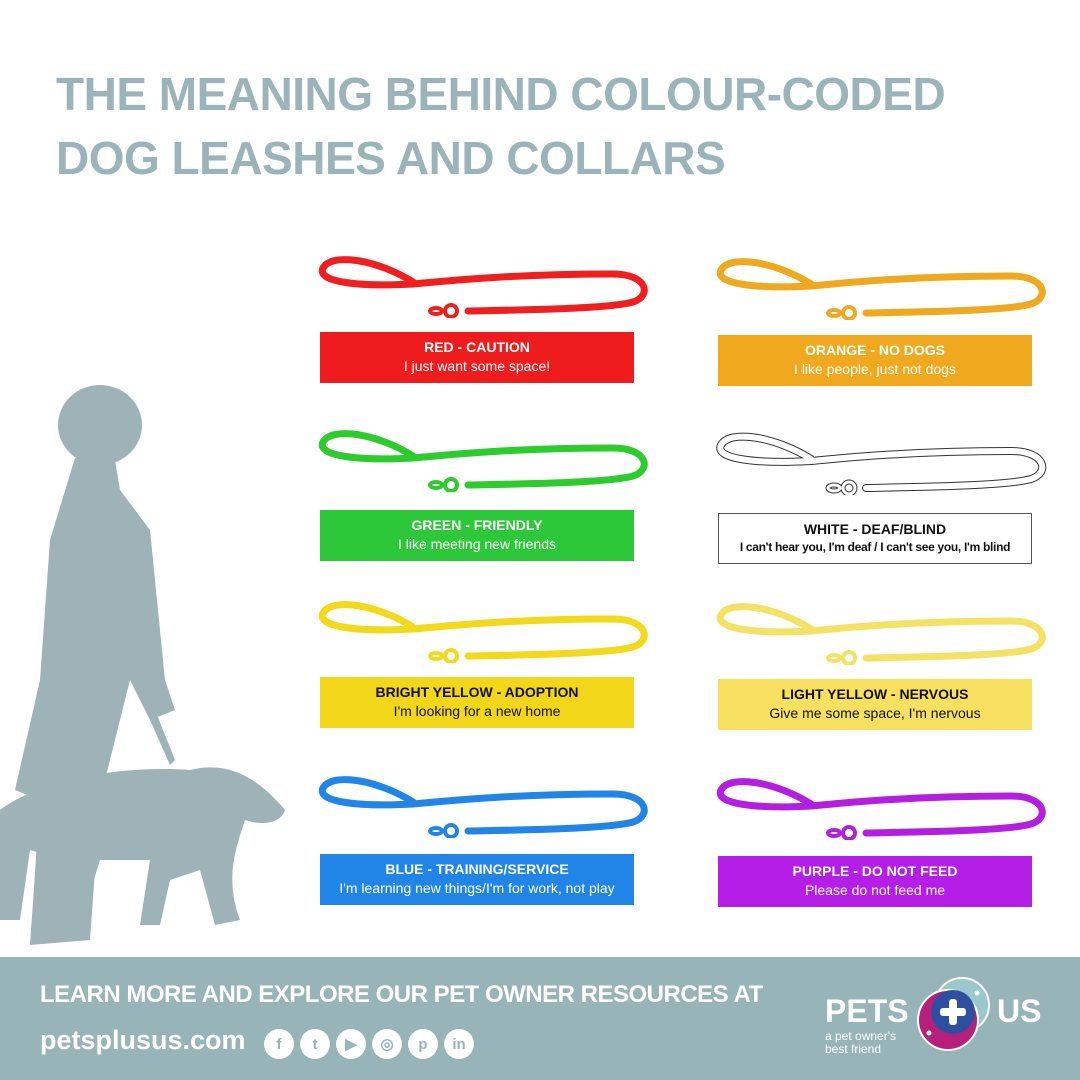 The width and height of the screenshot is (1080, 1080). What do you see at coordinates (875, 694) in the screenshot?
I see `meaning-heading: LIGHT YELLOW - NERVOUS` at bounding box center [875, 694].